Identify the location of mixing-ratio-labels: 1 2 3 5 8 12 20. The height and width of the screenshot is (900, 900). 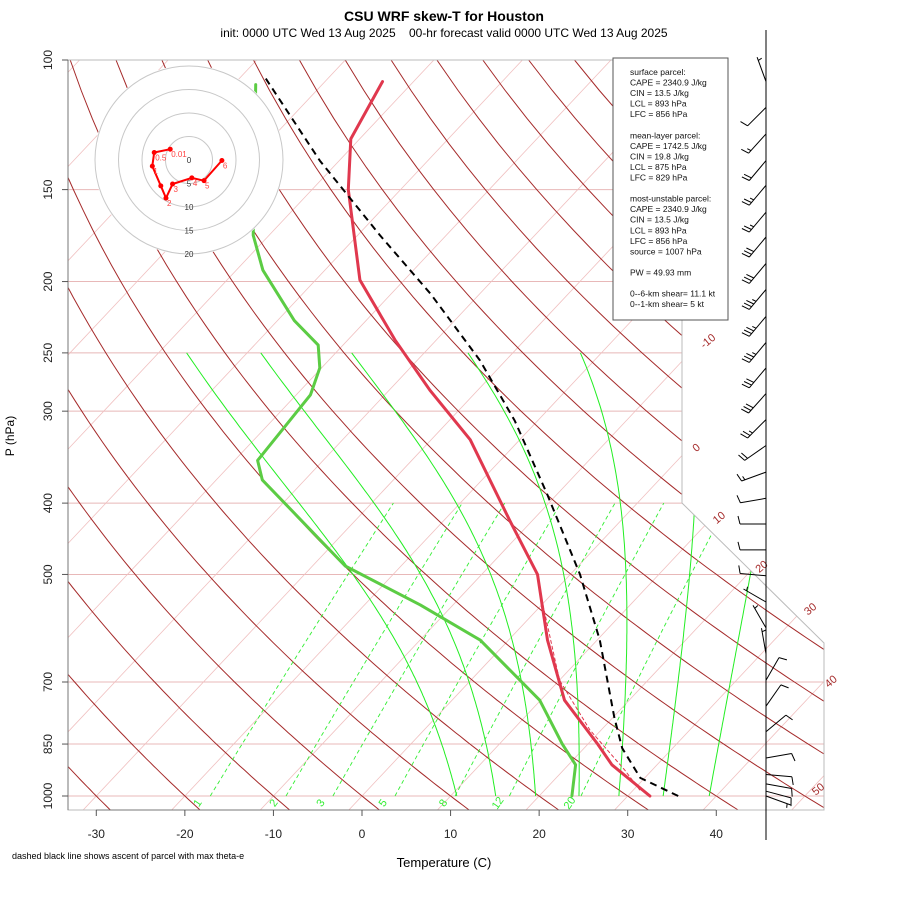
(384, 803).